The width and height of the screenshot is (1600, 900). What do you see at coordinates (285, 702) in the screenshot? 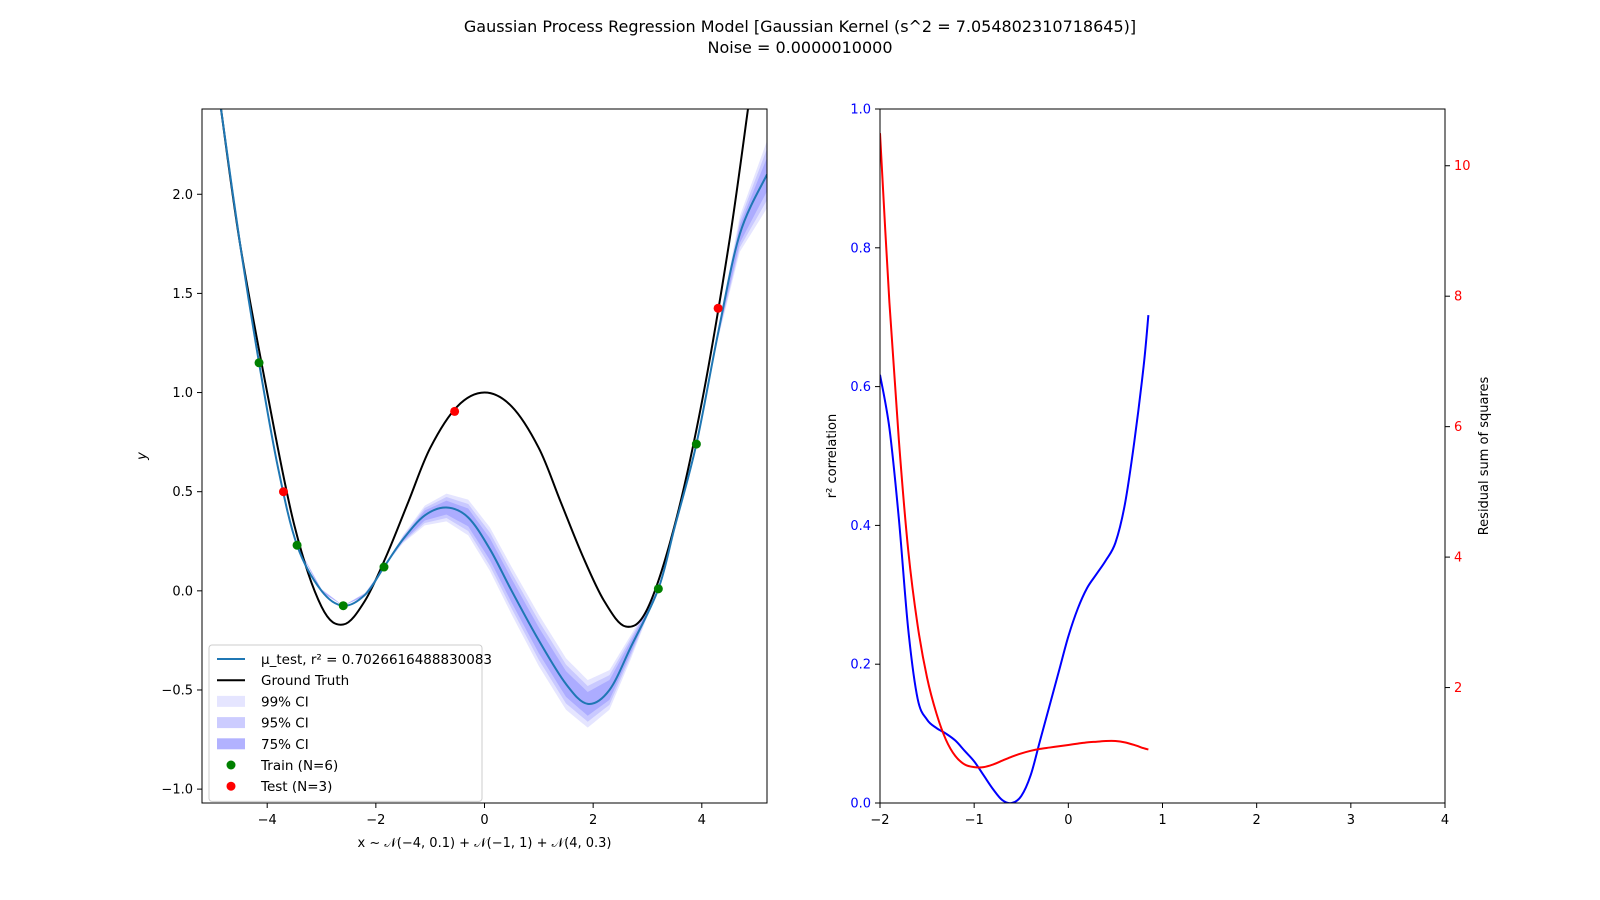
I see `legend-label: 99% CI` at bounding box center [285, 702].